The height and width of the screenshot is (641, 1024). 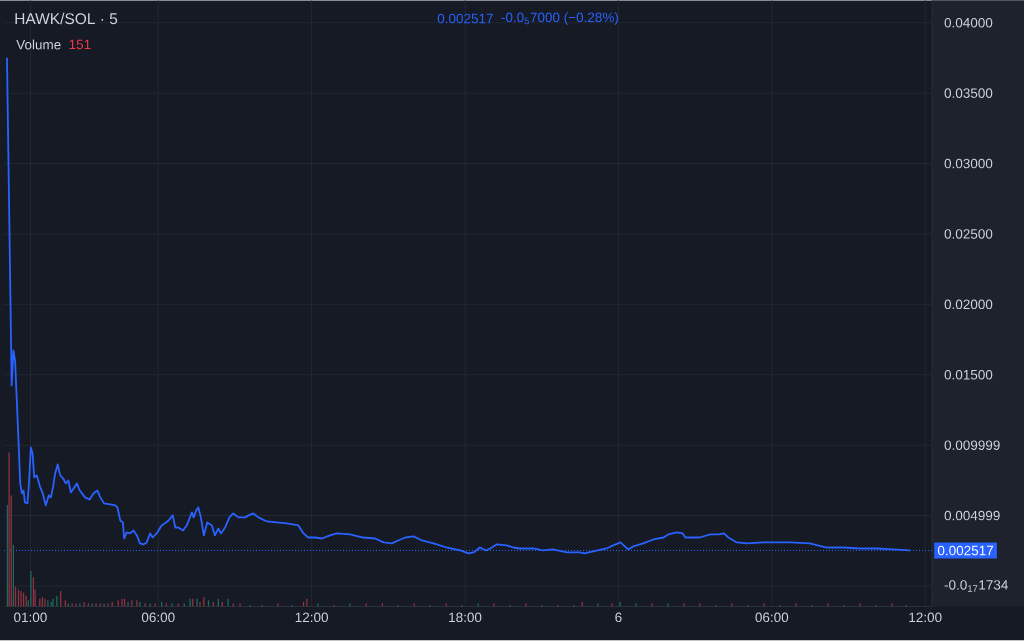 What do you see at coordinates (972, 516) in the screenshot?
I see `y-tick-label: 0.004999` at bounding box center [972, 516].